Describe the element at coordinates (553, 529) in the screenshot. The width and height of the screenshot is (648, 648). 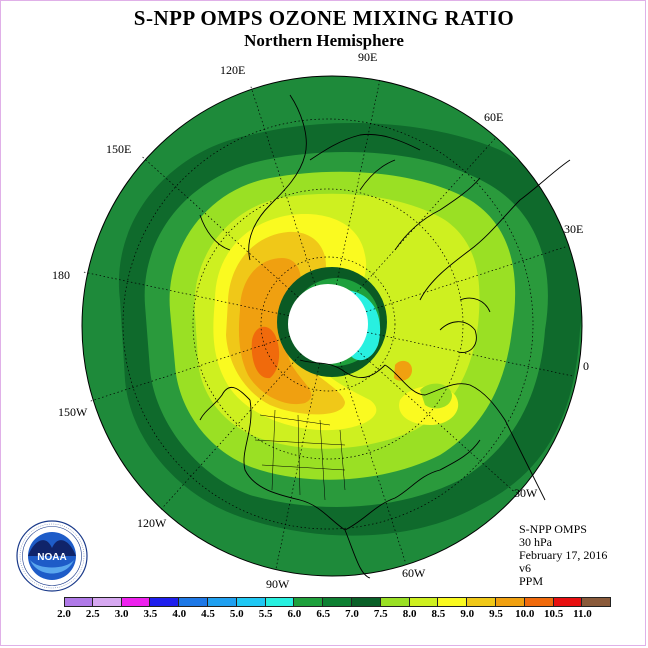
I see `info-instrument: S-NPP OMPS` at that location.